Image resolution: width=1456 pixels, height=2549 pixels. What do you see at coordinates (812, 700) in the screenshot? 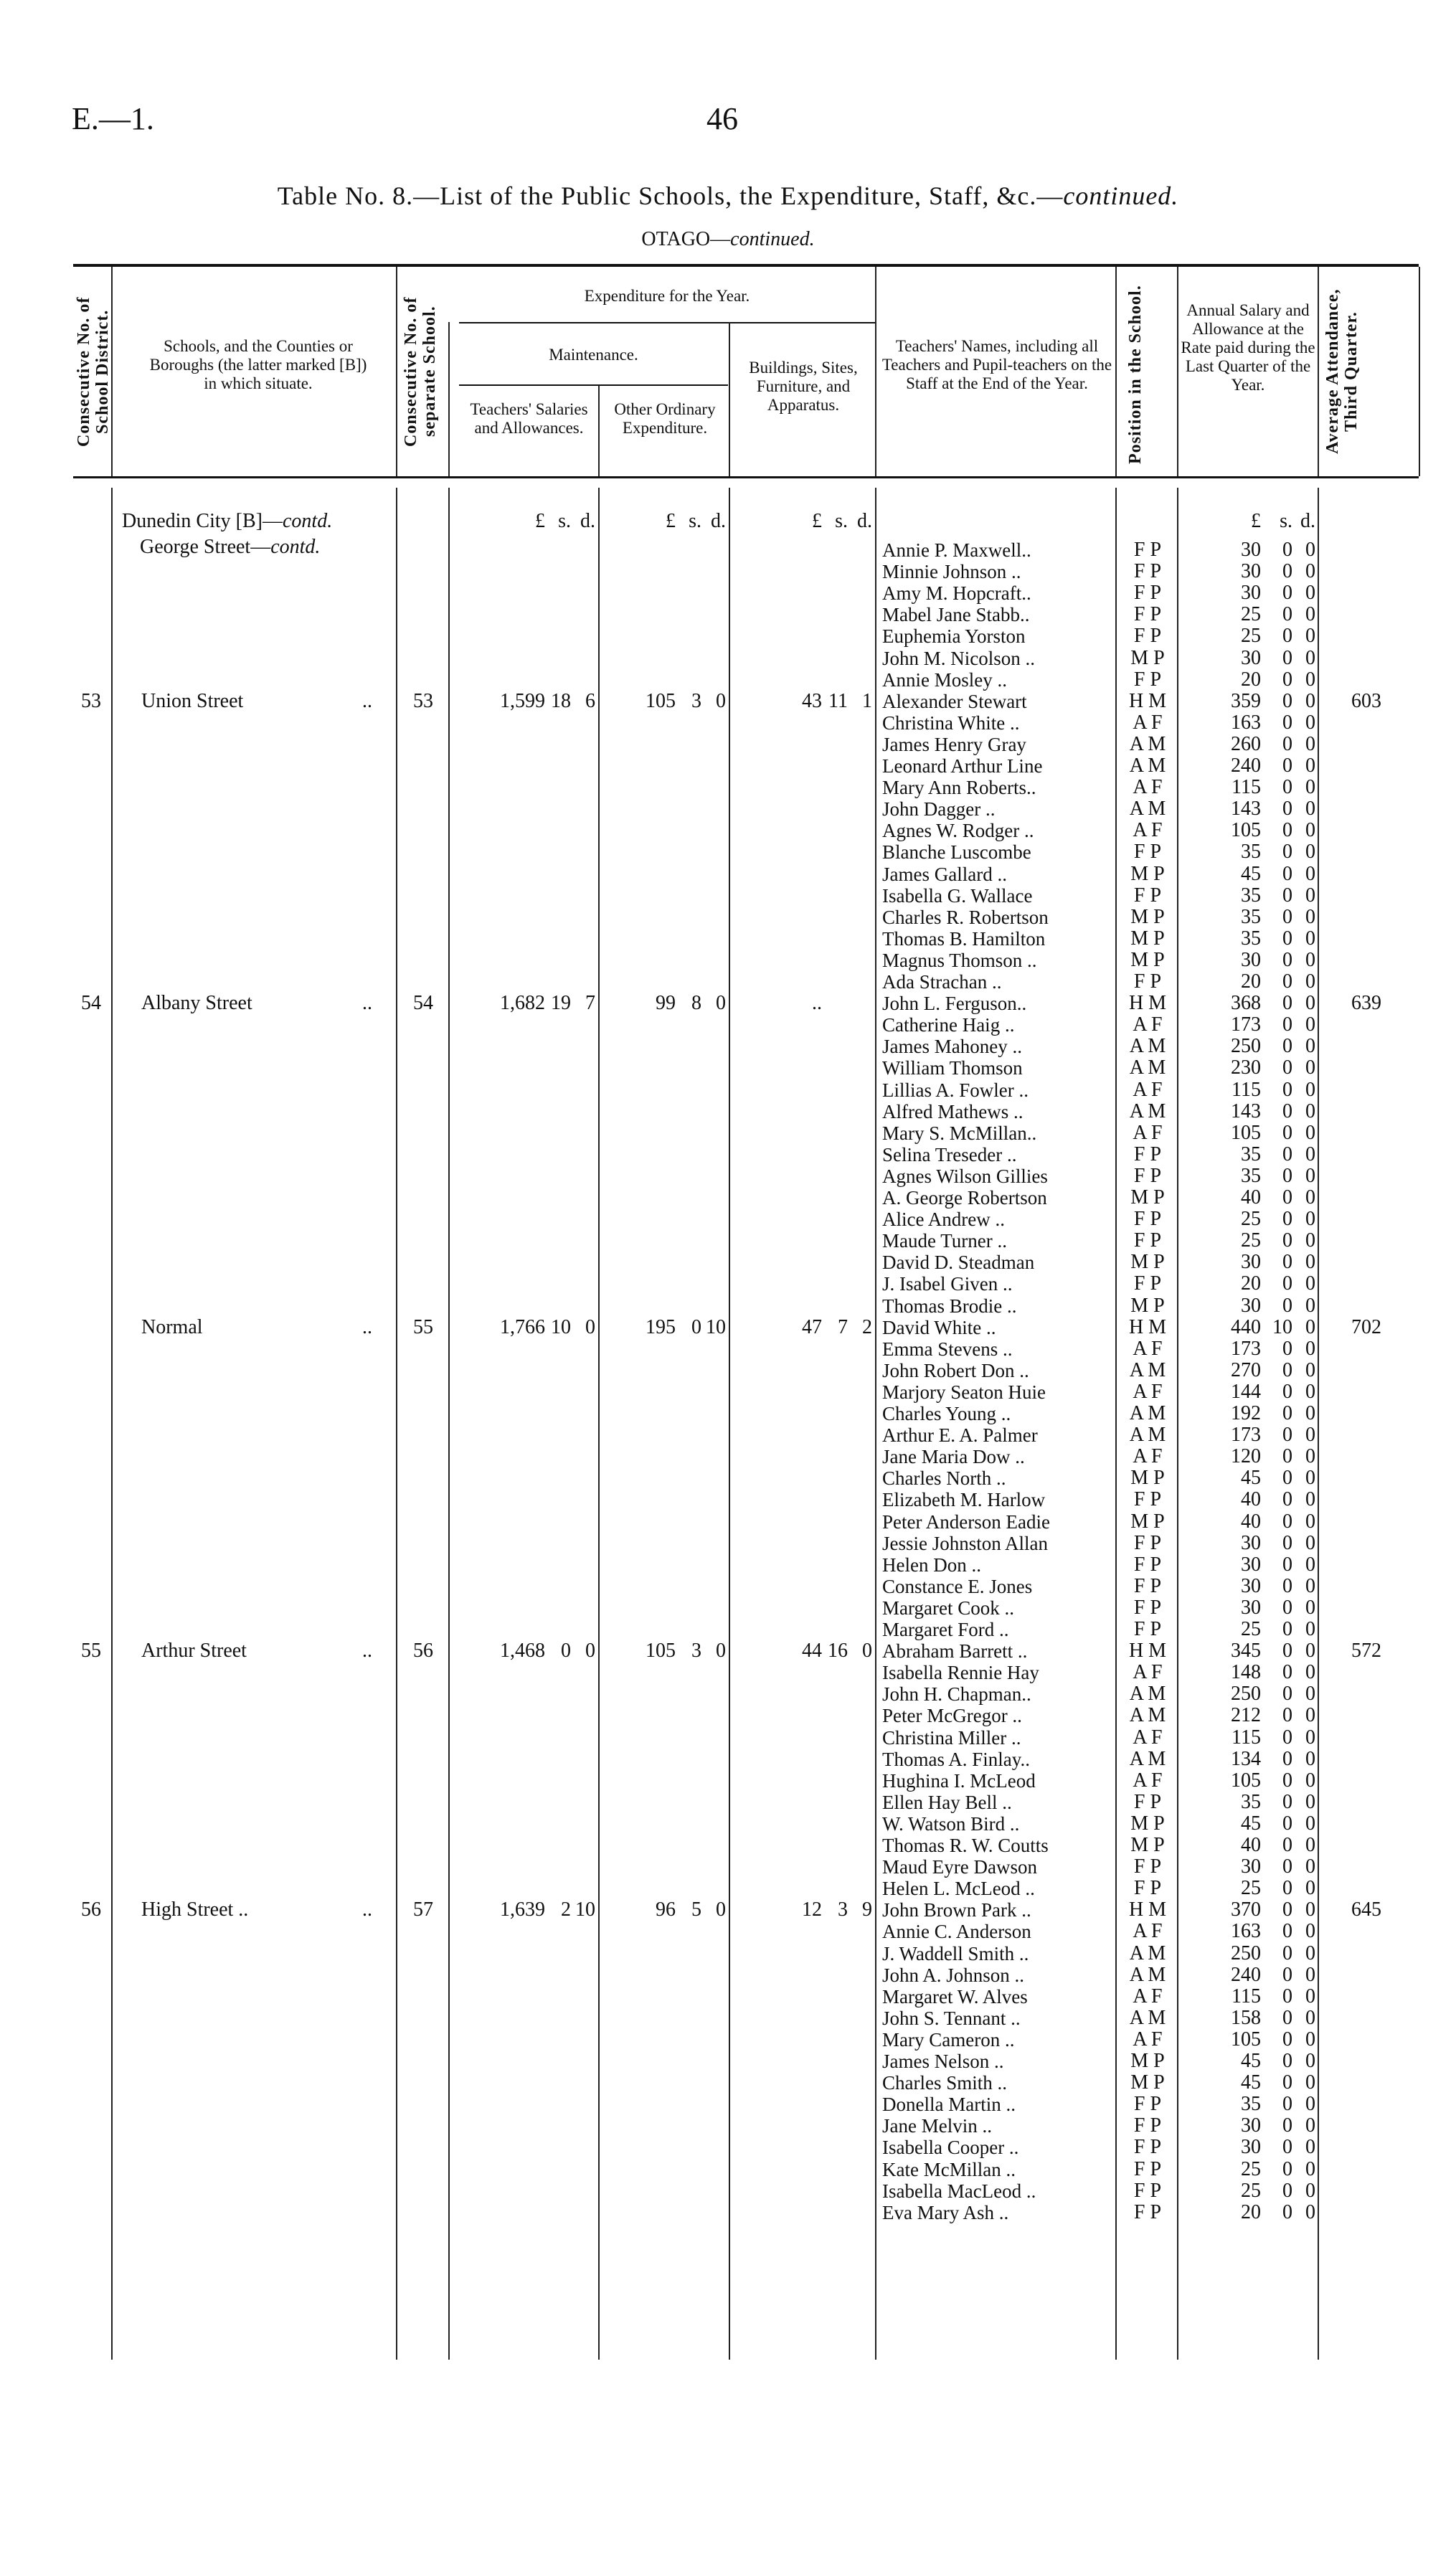
I see `buildings-pounds: 43` at bounding box center [812, 700].